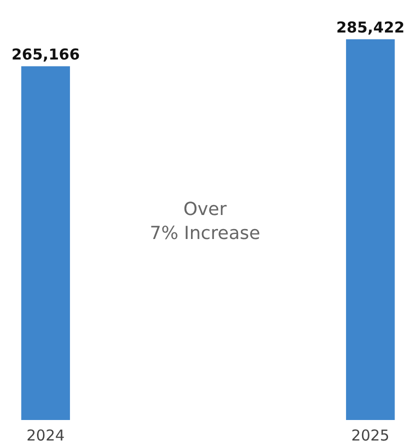 This screenshot has width=416, height=448. I want to click on data-label: 265,166, so click(45, 54).